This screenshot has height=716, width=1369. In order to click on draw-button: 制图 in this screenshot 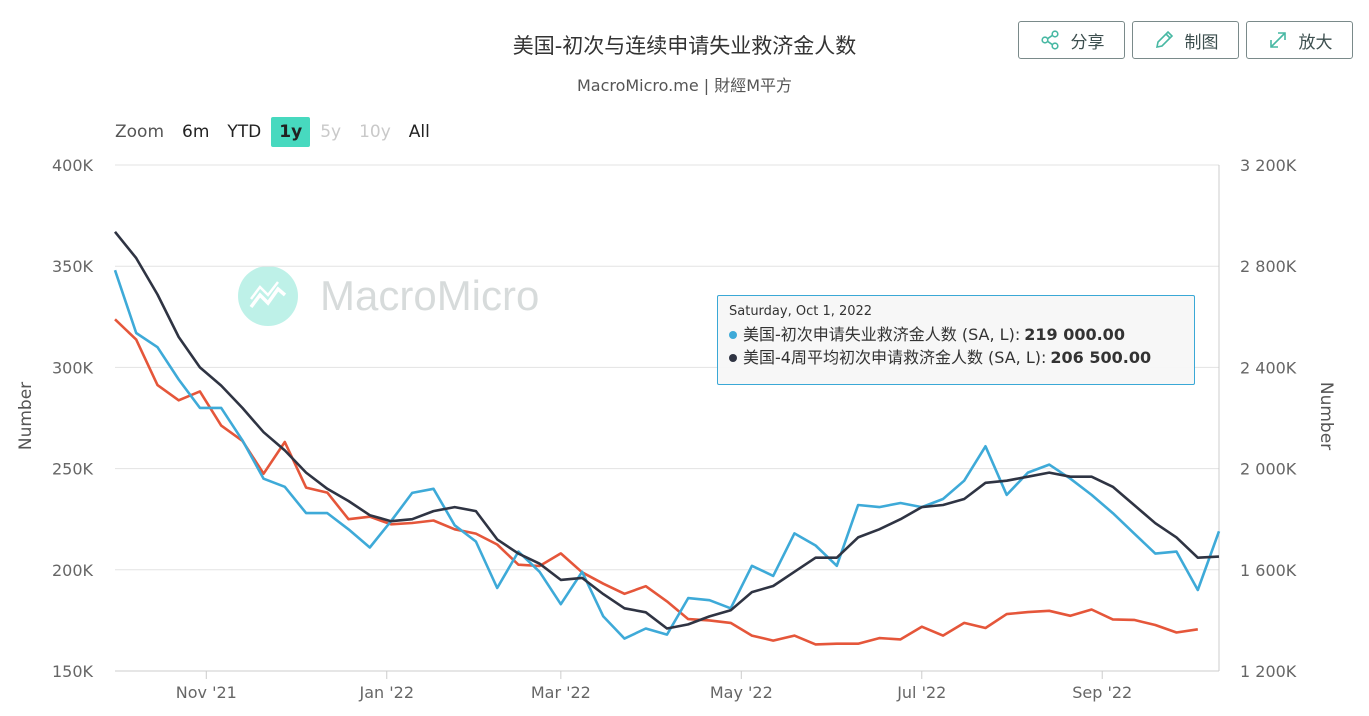, I will do `click(1185, 40)`.